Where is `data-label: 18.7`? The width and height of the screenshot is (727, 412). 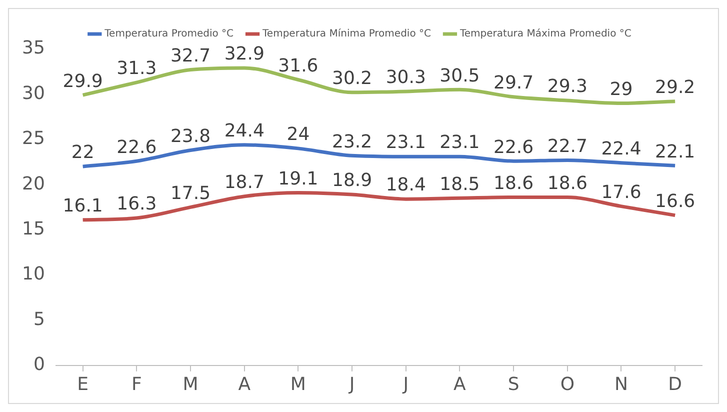 data-label: 18.7 is located at coordinates (244, 183).